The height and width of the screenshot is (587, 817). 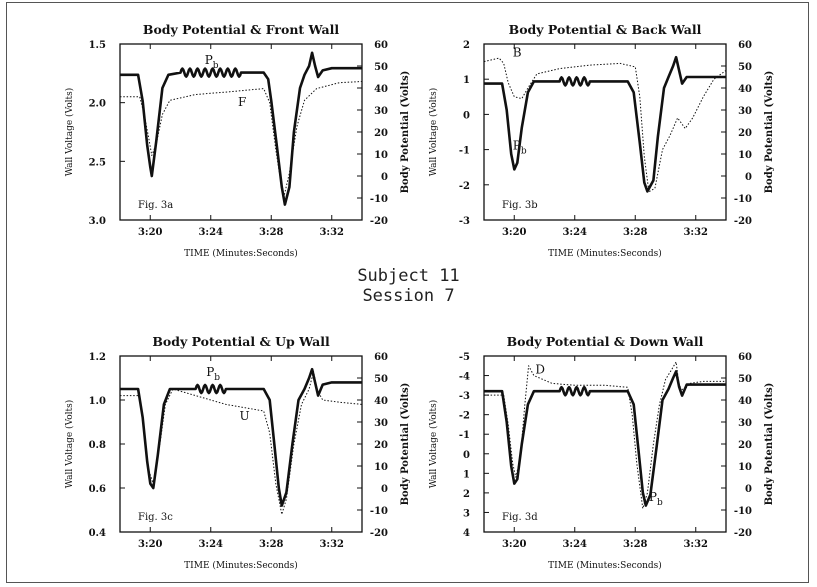 What do you see at coordinates (155, 205) in the screenshot?
I see `figure-label: Fig. 3a` at bounding box center [155, 205].